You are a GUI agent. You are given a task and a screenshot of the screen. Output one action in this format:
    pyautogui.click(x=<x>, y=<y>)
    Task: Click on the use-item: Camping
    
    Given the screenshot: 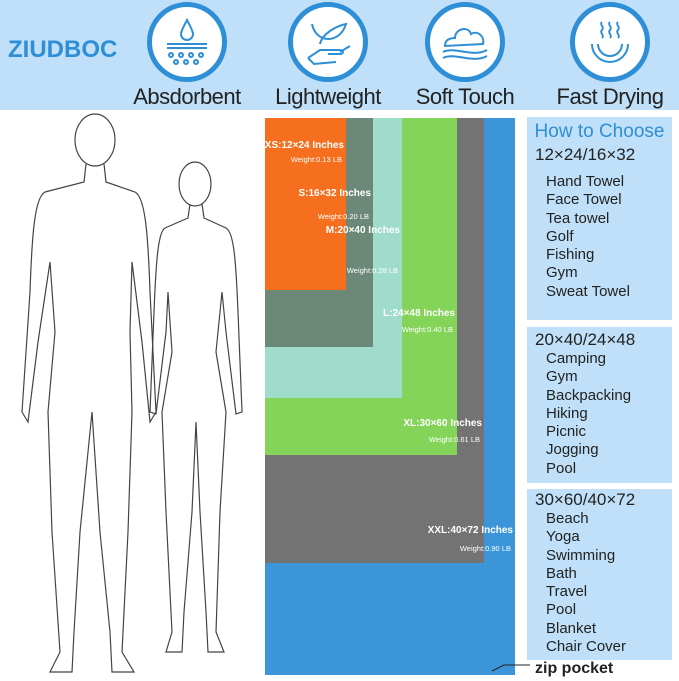 What is the action you would take?
    pyautogui.click(x=576, y=358)
    